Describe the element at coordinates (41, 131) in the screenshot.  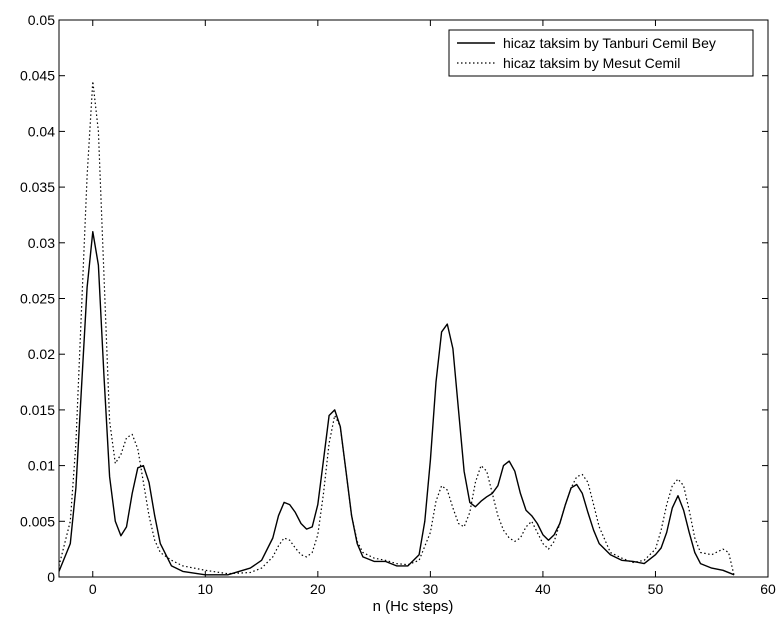
I see `y-tick-label: 0.04` at that location.